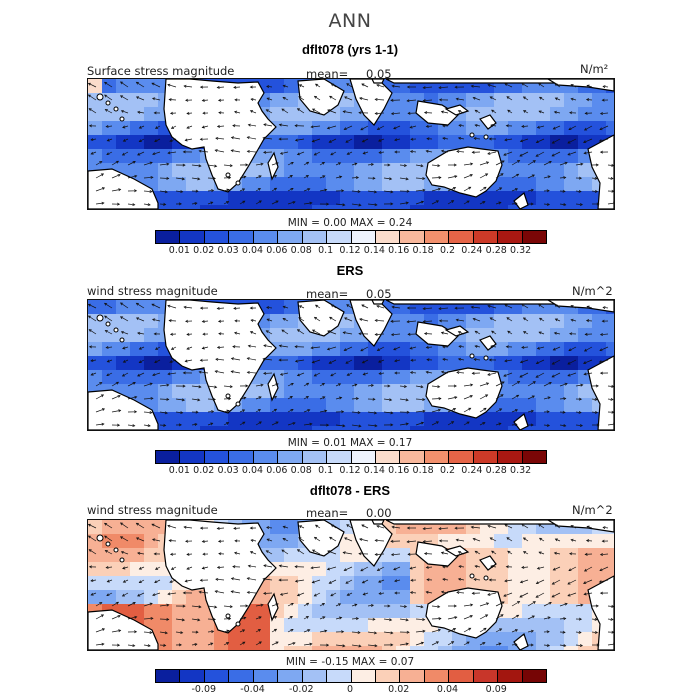 The height and width of the screenshot is (700, 700). I want to click on panel-1-max-value: 0.24, so click(400, 223).